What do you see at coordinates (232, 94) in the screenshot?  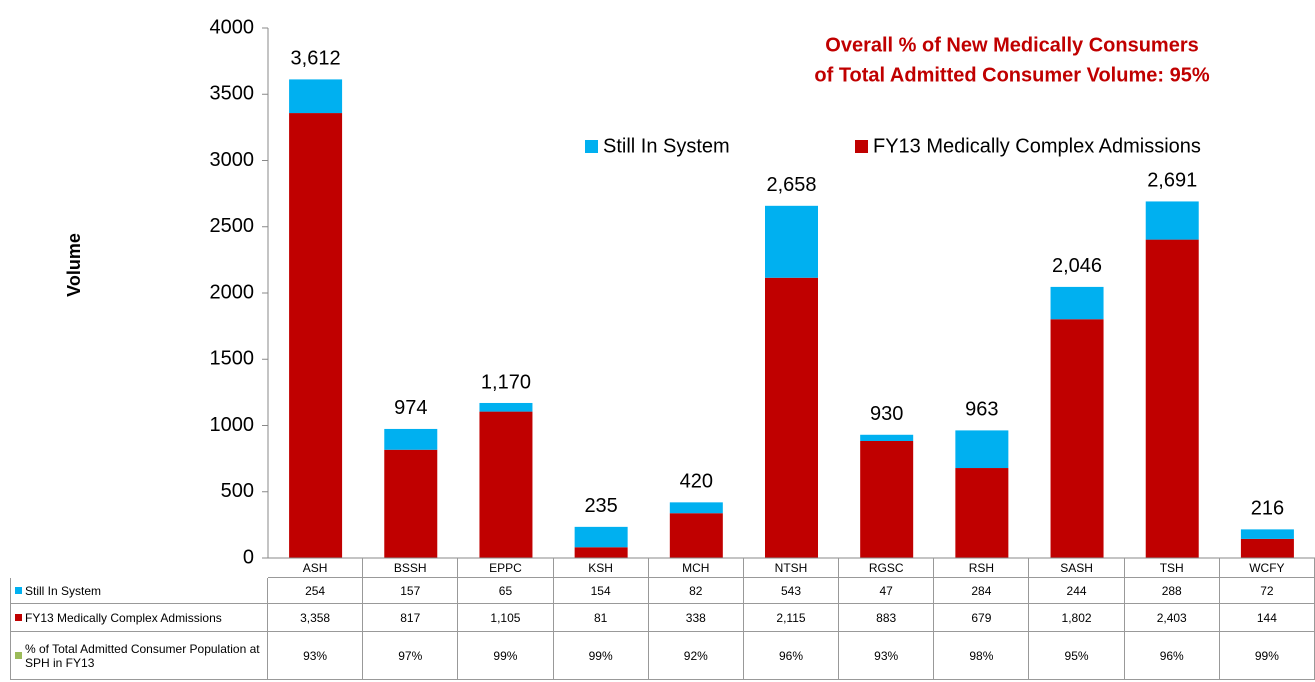 I see `y-tick-label: 3500` at bounding box center [232, 94].